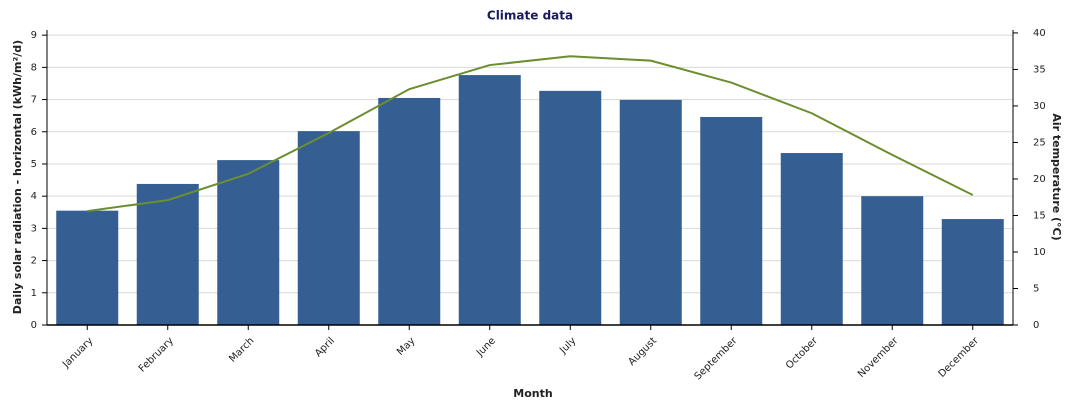 This screenshot has height=401, width=1065. Describe the element at coordinates (1039, 215) in the screenshot. I see `y2-tick-label: 15` at that location.